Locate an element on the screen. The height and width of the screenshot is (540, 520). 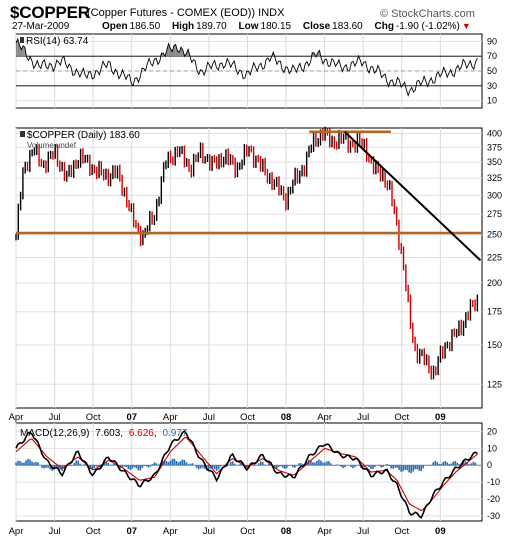
open-value: 186.50 is located at coordinates (145, 26).